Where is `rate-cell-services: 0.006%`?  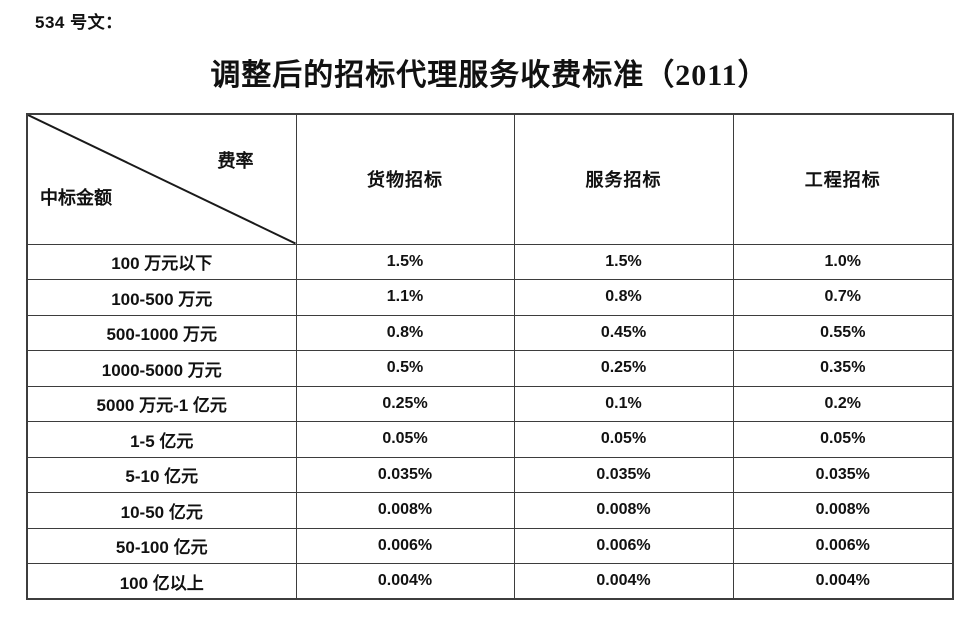 rate-cell-services: 0.006% is located at coordinates (623, 545).